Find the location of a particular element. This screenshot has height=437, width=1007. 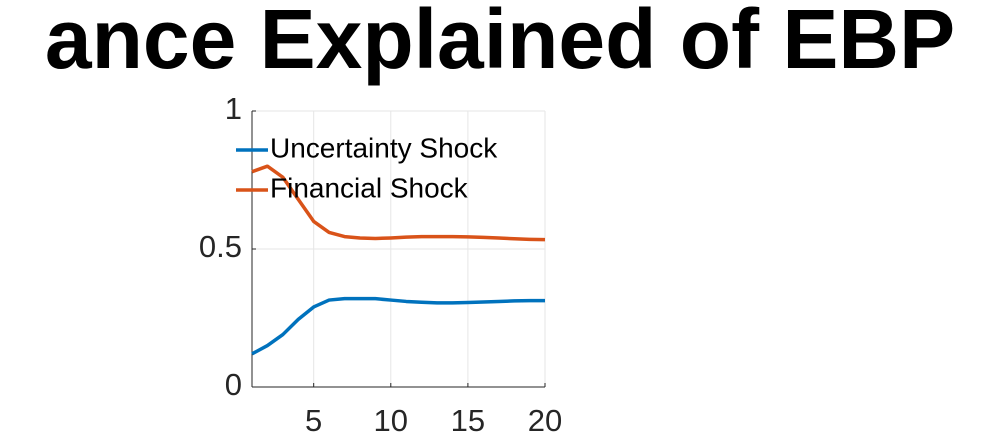

legend-label: Financial Shock is located at coordinates (369, 187).